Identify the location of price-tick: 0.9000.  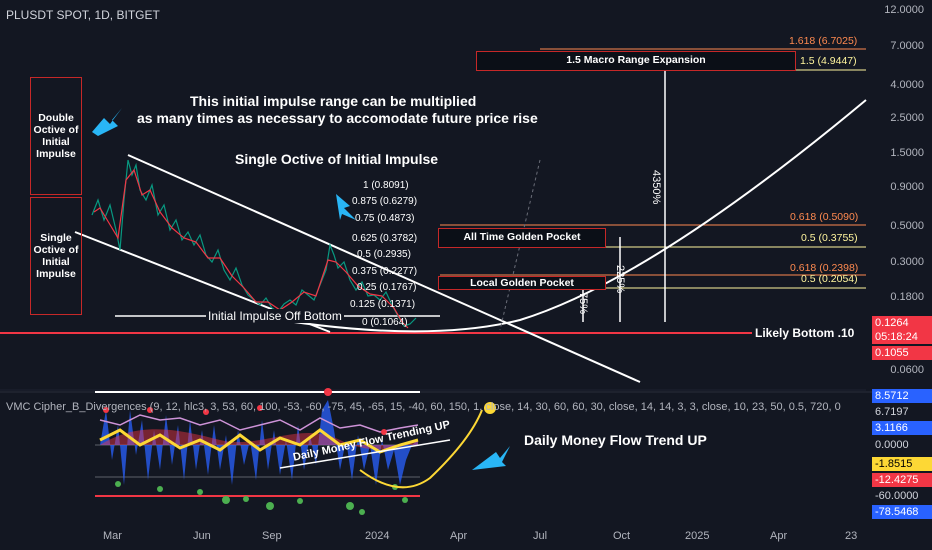
(907, 187).